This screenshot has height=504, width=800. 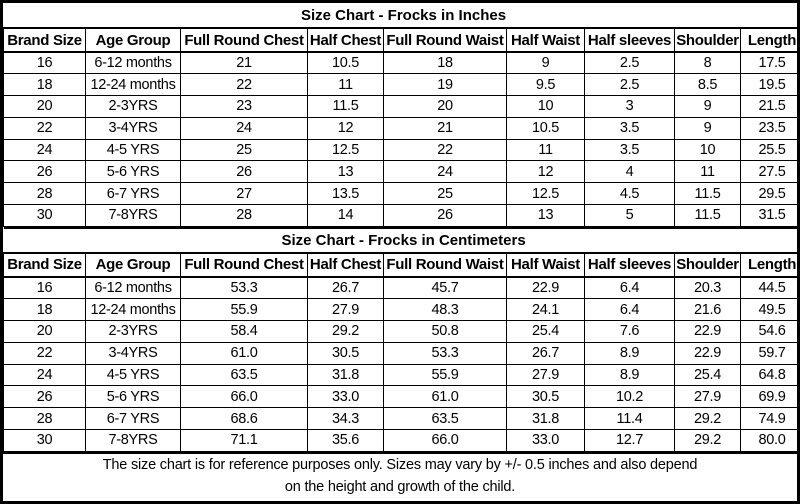 What do you see at coordinates (400, 16) in the screenshot?
I see `inches-title-row: Size Chart - Frocks in Inches` at bounding box center [400, 16].